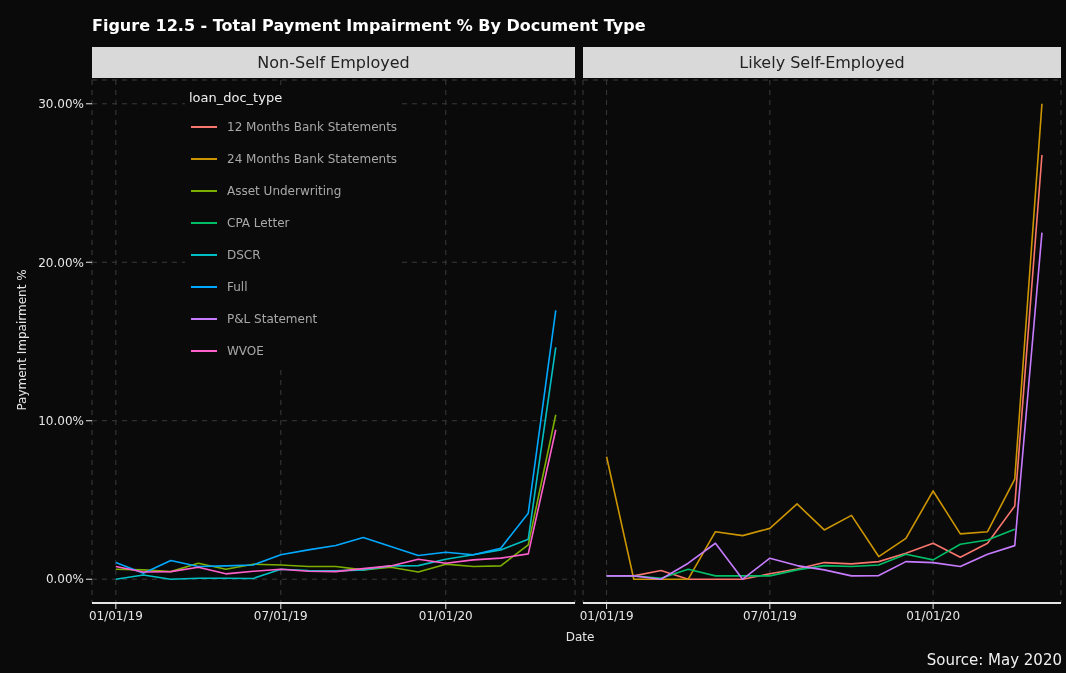 This screenshot has width=1066, height=673. I want to click on y-tick-label: 10.00%, so click(61, 421).